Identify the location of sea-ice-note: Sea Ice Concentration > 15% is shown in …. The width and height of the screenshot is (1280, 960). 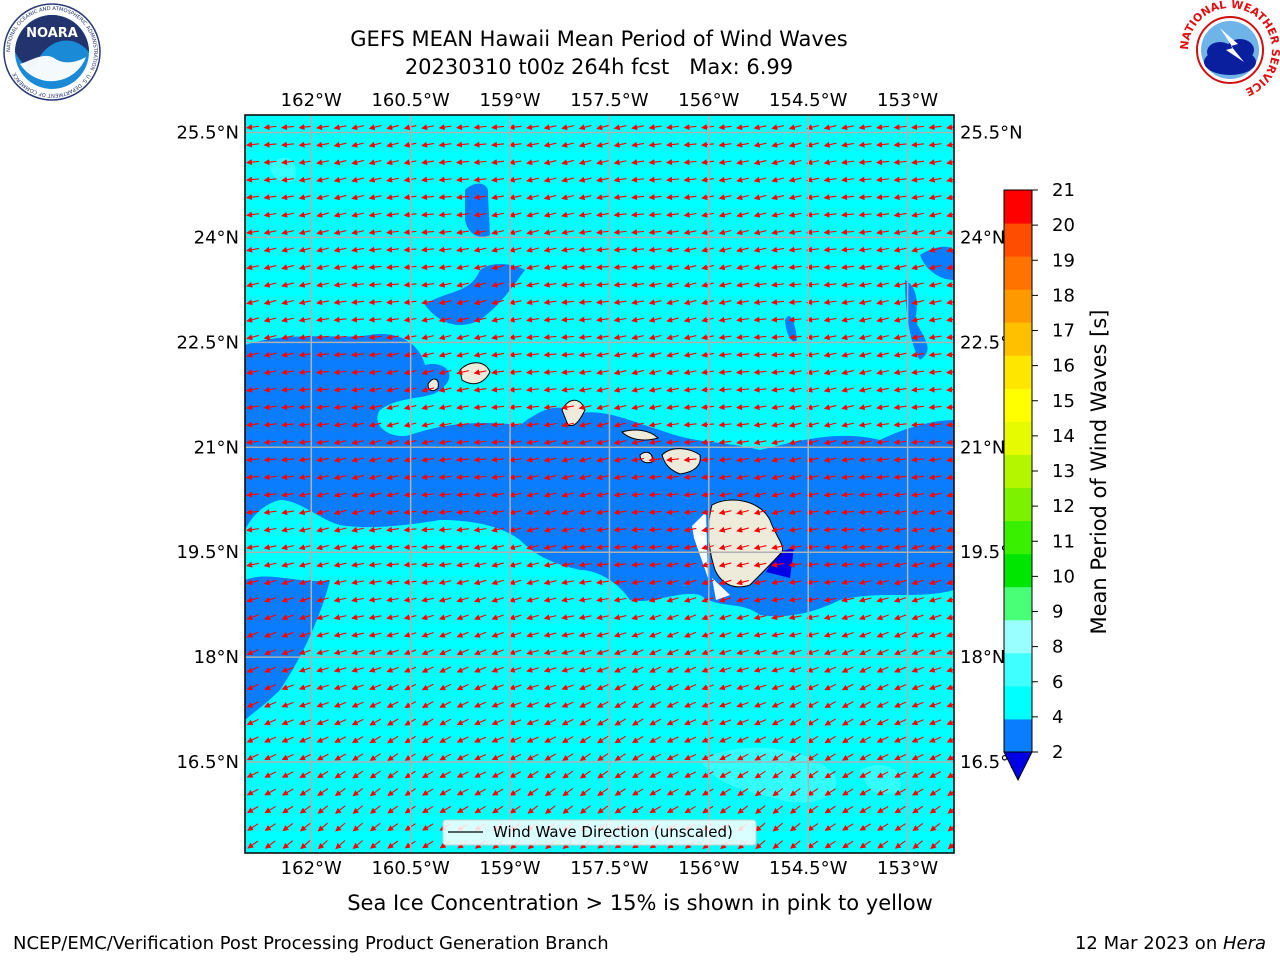
(640, 903).